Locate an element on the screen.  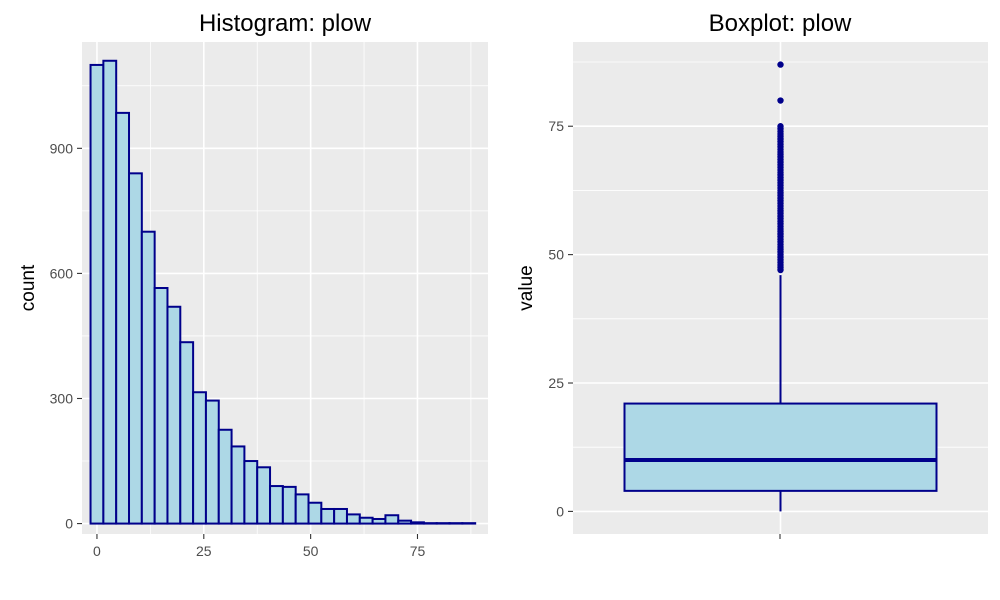
boxplot-title: Boxplot: plow is located at coordinates (780, 23).